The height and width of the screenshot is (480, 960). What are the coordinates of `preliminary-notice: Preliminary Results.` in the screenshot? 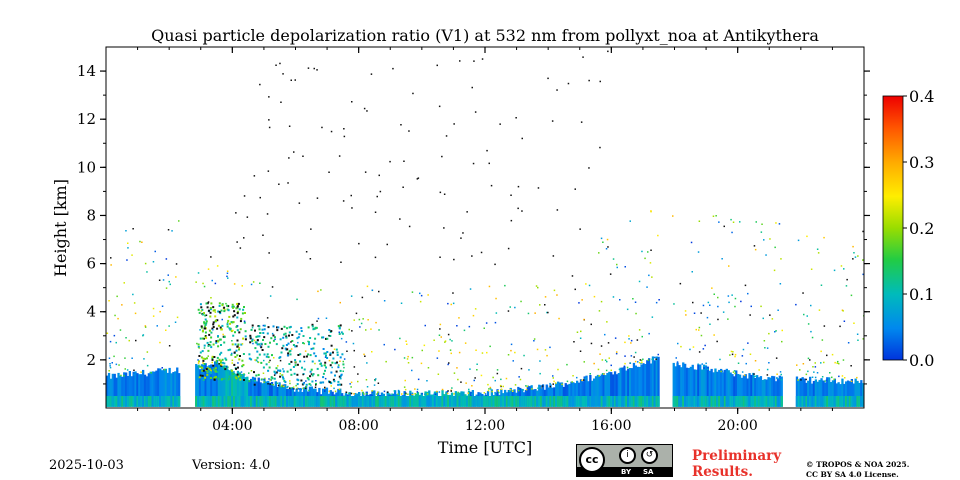 It's located at (736, 464).